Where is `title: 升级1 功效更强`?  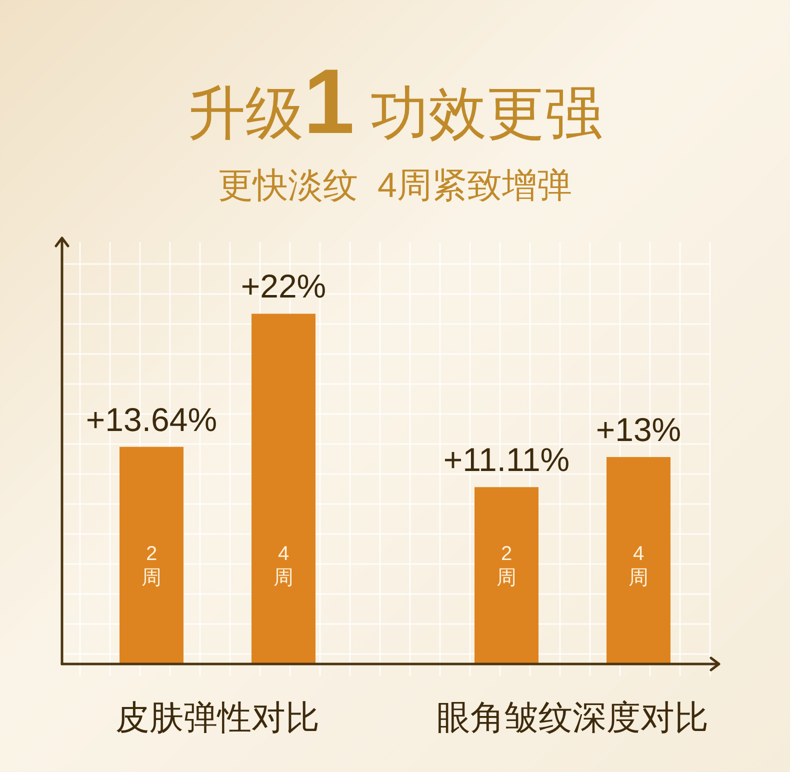
title: 升级1 功效更强 is located at coordinates (395, 102).